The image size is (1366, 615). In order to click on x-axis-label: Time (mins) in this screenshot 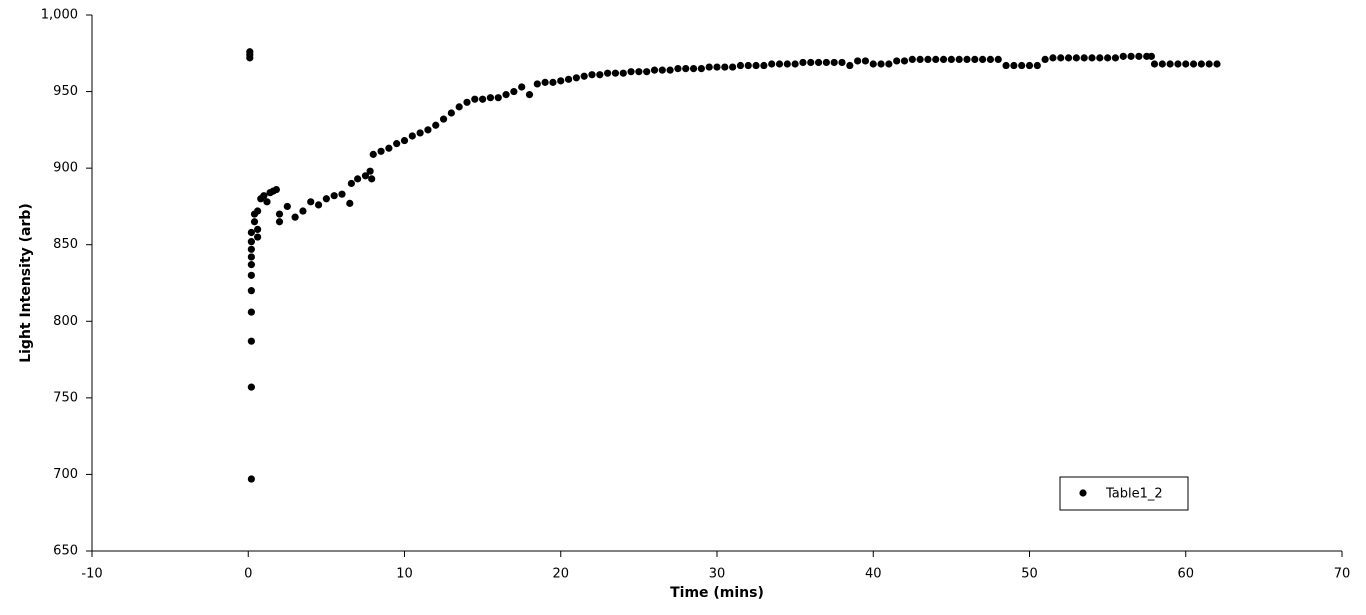, I will do `click(717, 593)`.